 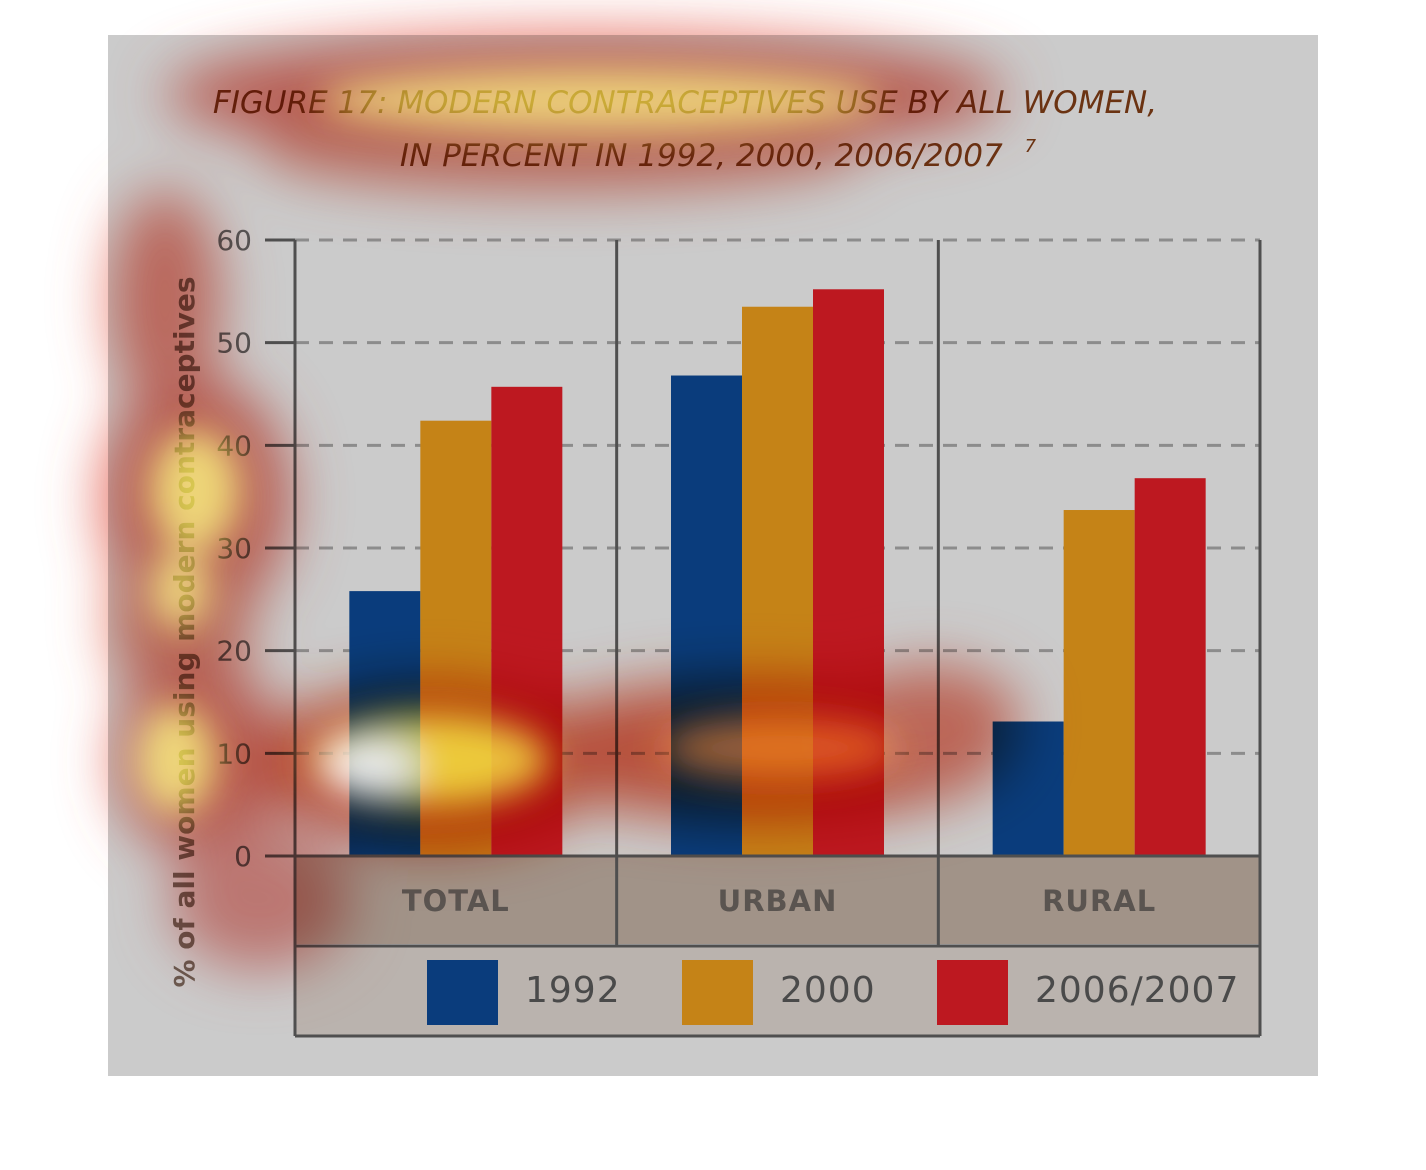 I want to click on category-label-rural: RURAL, so click(x=1099, y=901).